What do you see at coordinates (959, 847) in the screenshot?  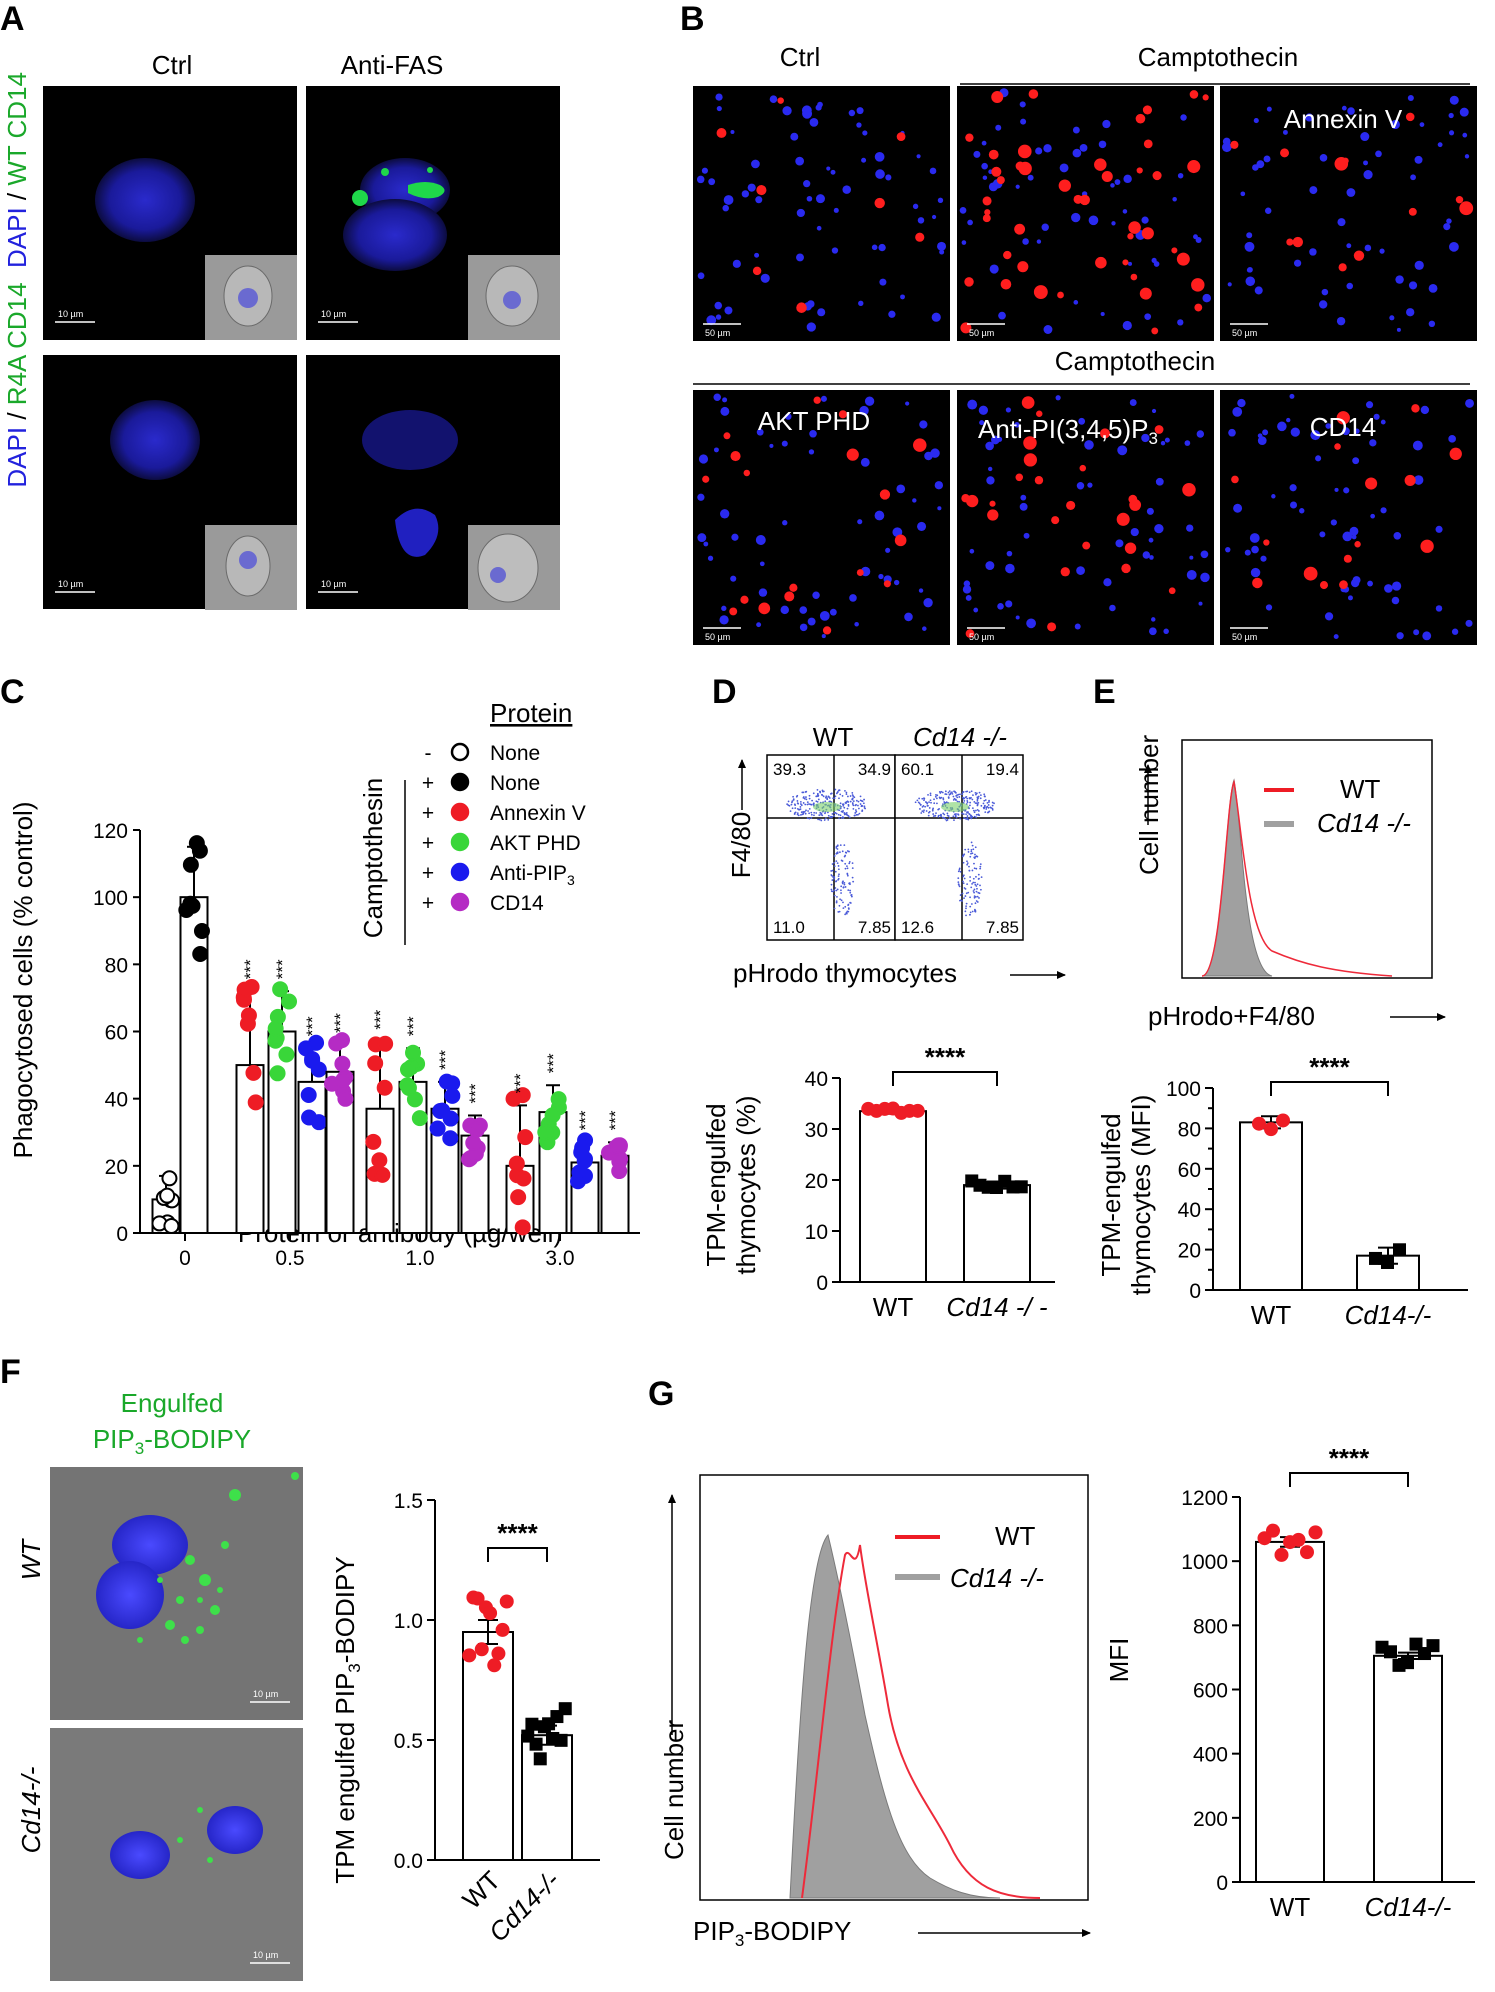 I see `flow-frame` at bounding box center [959, 847].